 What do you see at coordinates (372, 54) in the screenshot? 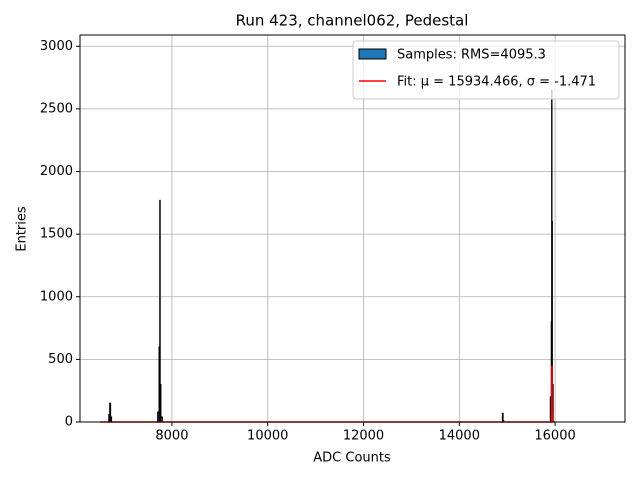
I see `legend-swatch` at bounding box center [372, 54].